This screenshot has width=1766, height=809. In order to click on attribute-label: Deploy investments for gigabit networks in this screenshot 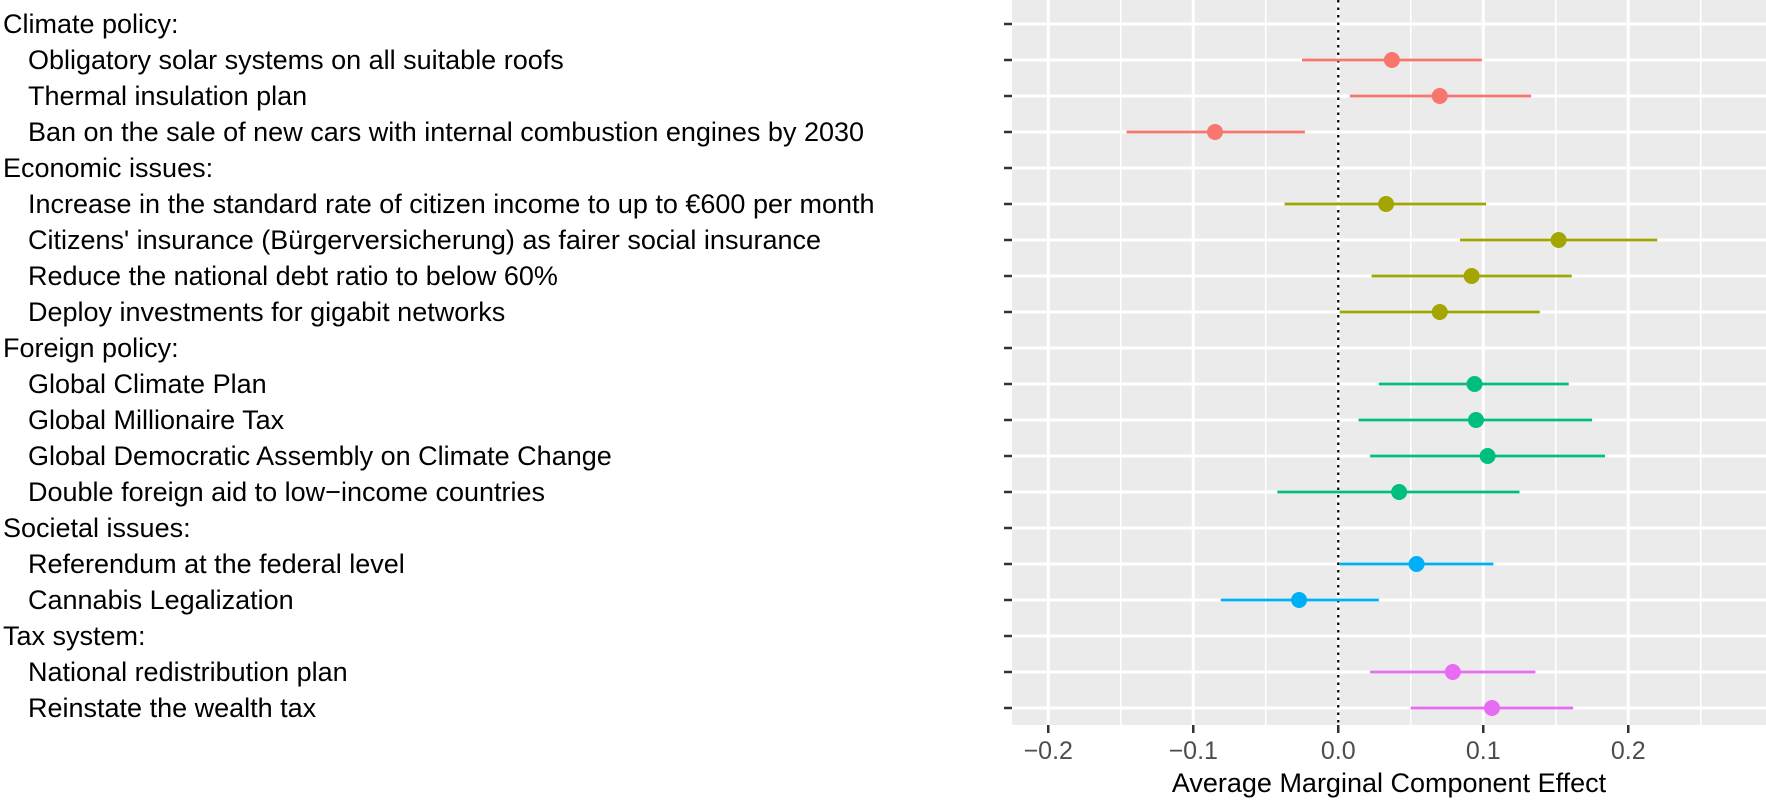, I will do `click(266, 312)`.